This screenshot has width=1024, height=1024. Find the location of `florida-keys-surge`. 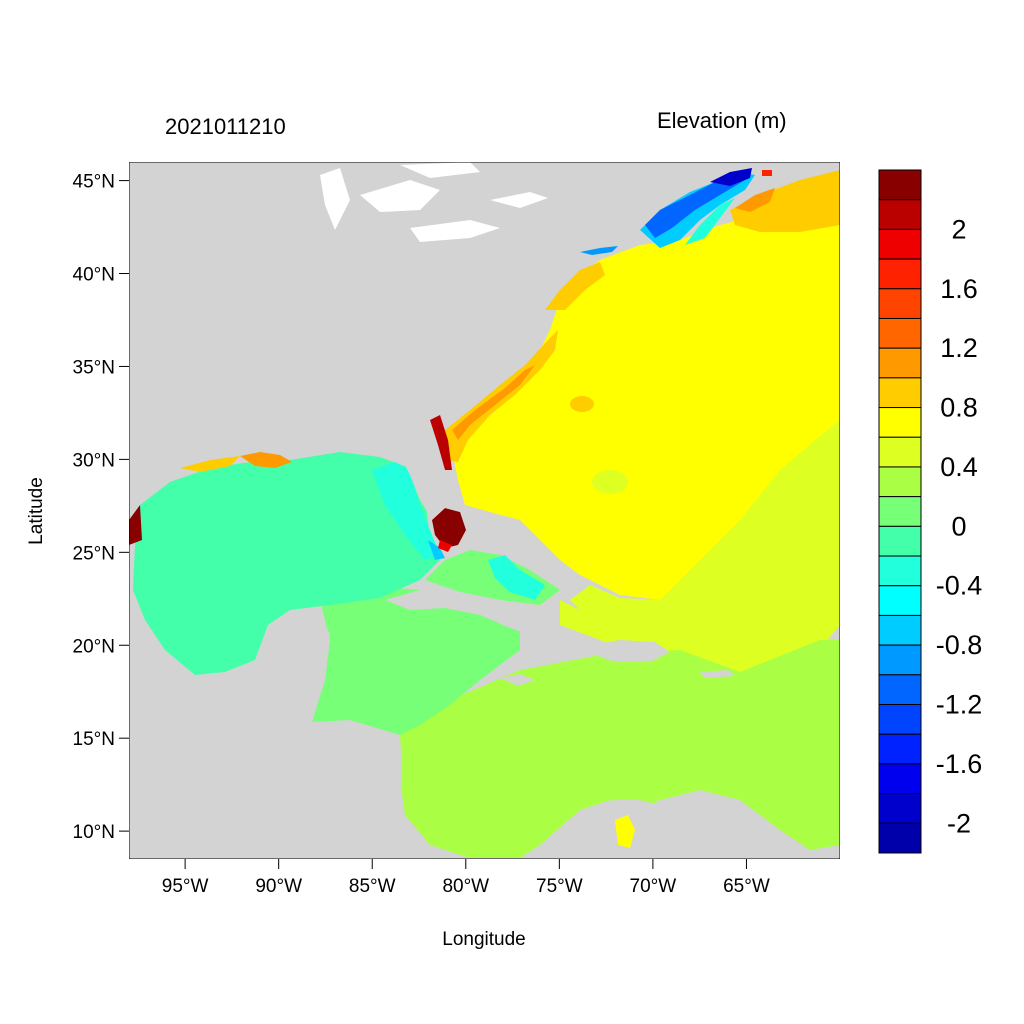

florida-keys-surge is located at coordinates (445, 546).